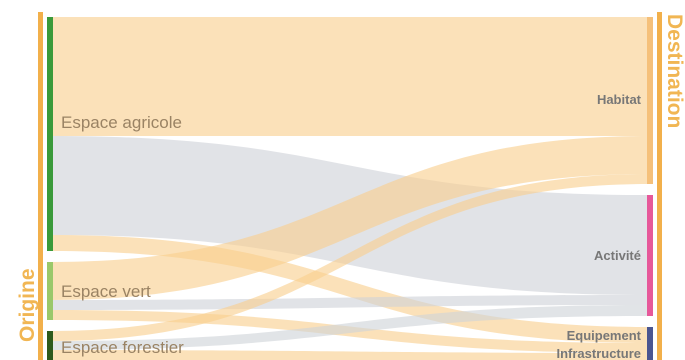 The height and width of the screenshot is (360, 685). Describe the element at coordinates (27, 305) in the screenshot. I see `origin-axis-title: Origine` at that location.